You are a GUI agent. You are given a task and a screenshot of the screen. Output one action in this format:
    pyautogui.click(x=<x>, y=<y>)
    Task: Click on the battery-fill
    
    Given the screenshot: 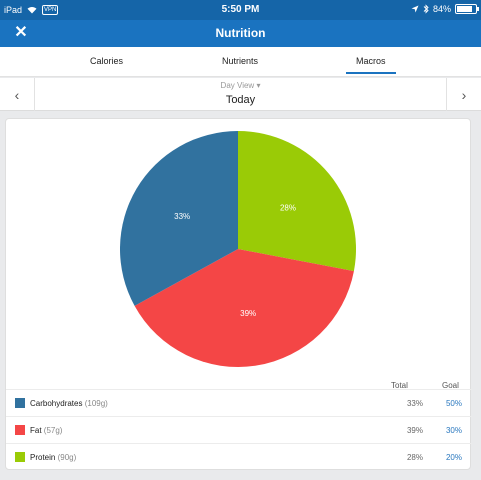 What is the action you would take?
    pyautogui.click(x=465, y=9)
    